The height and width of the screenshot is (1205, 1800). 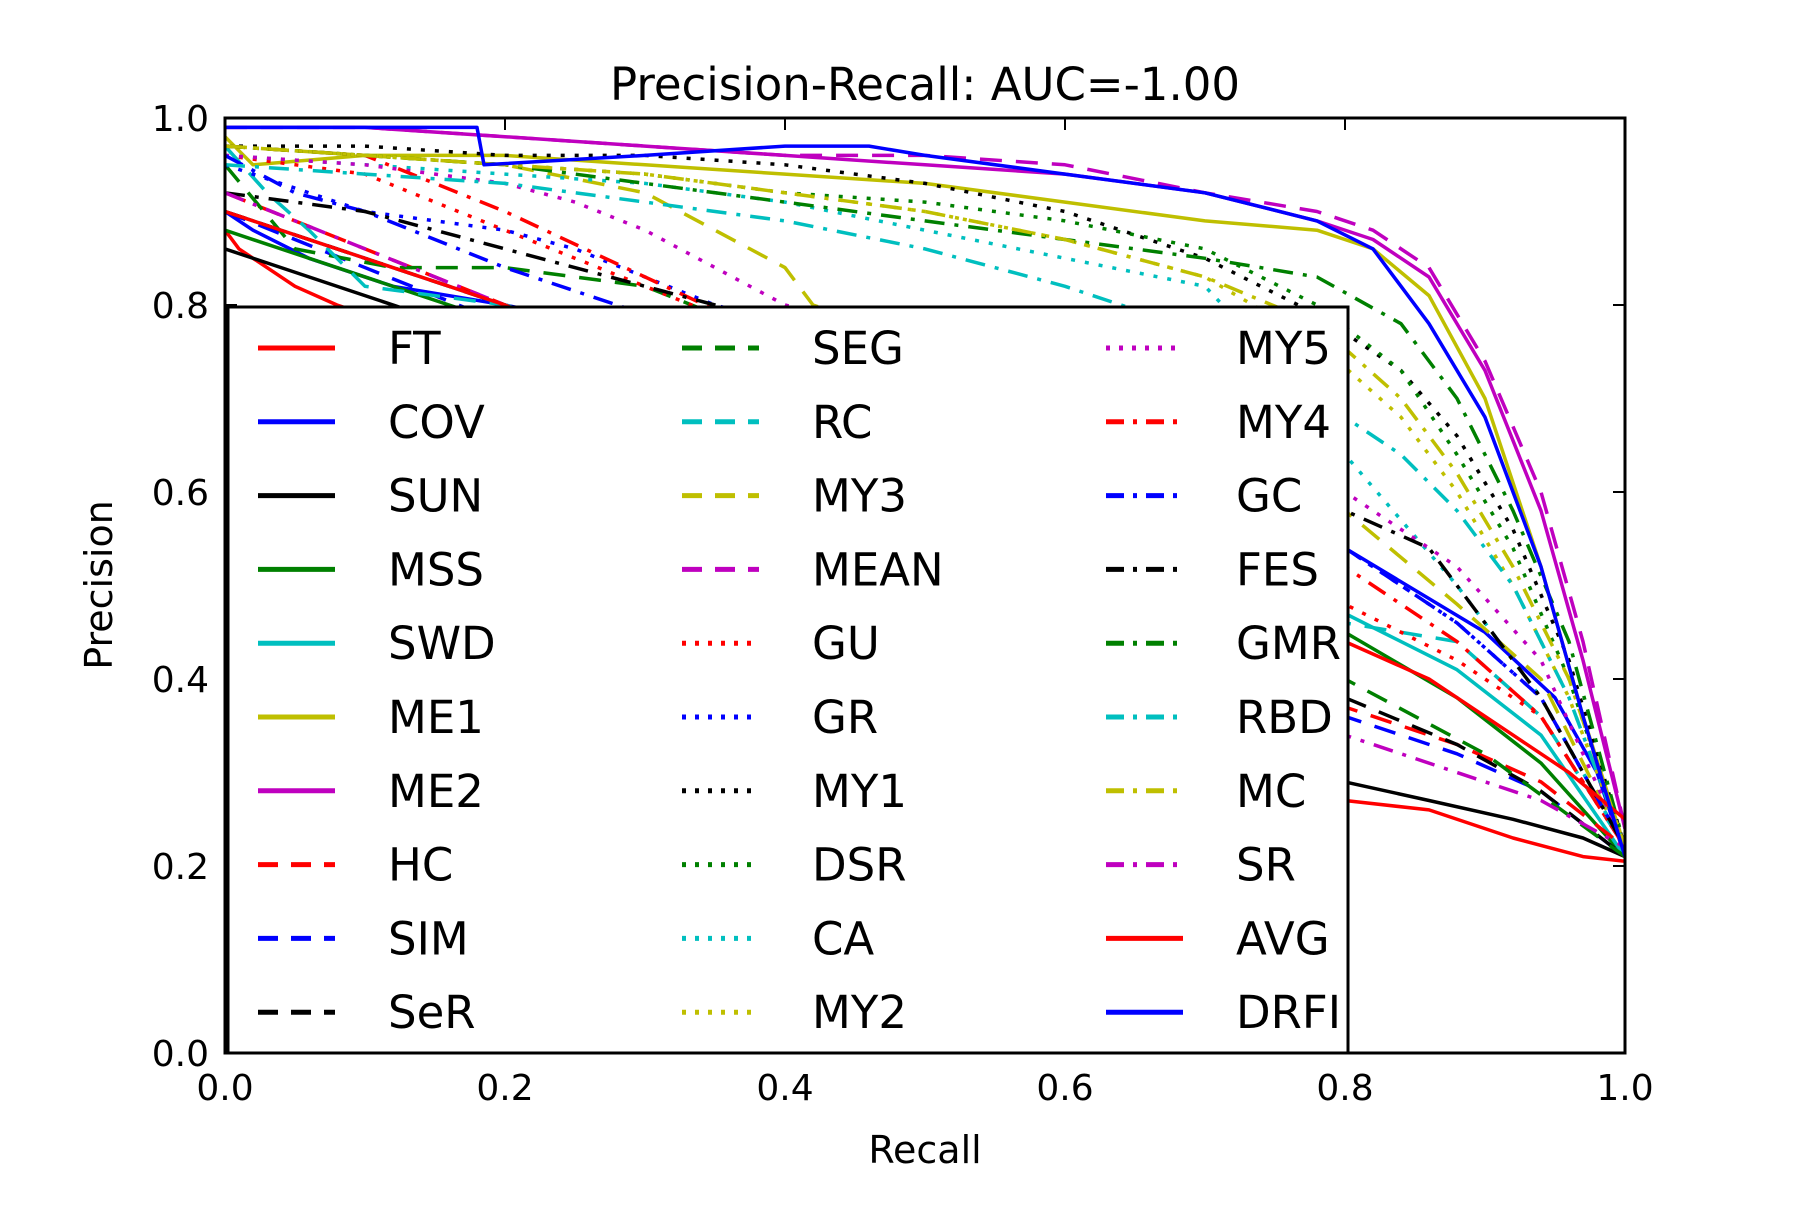 I want to click on legend-label-ser: SeR, so click(x=432, y=1012).